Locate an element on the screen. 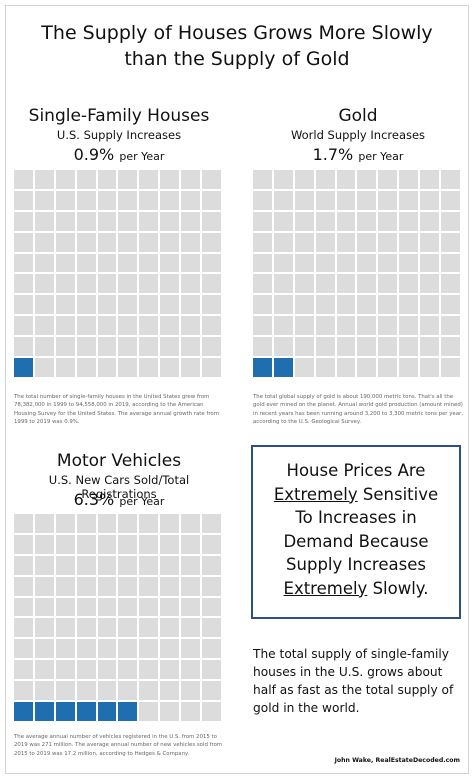 The height and width of the screenshot is (779, 474). callout-line-6: Extremely Slowly. is located at coordinates (356, 589).